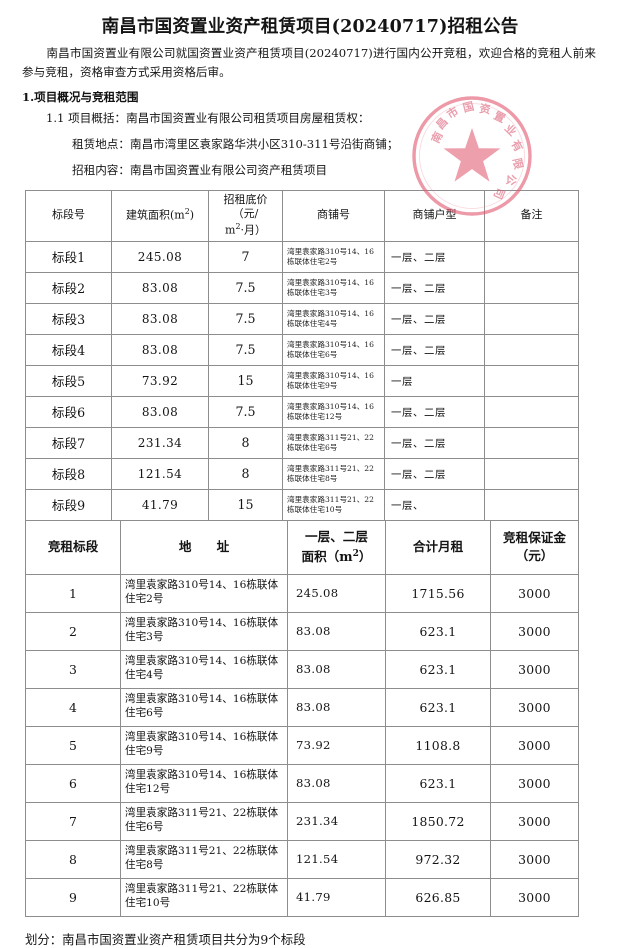  Describe the element at coordinates (333, 318) in the screenshot. I see `cell-shop-no: 湾里袁家路310号14、16栋联体住宅4号` at that location.